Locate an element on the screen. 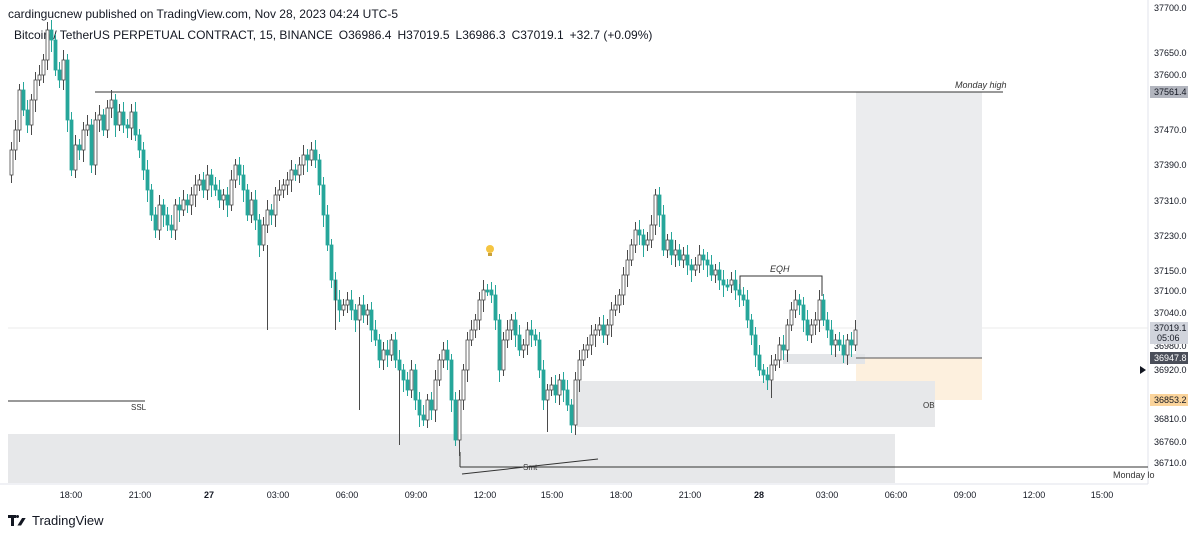 The height and width of the screenshot is (540, 1200). price-tick-label: 37470.0 is located at coordinates (1170, 130).